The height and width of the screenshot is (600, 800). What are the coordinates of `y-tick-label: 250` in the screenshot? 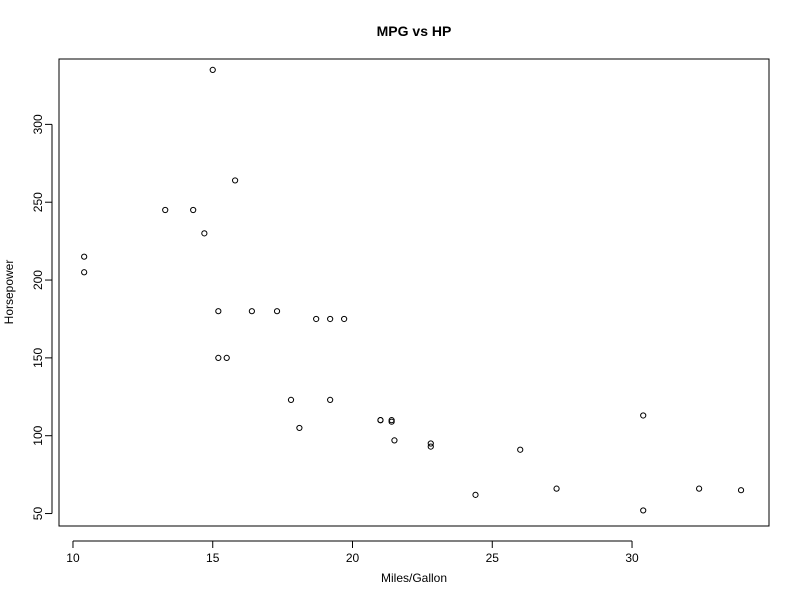 It's located at (38, 202).